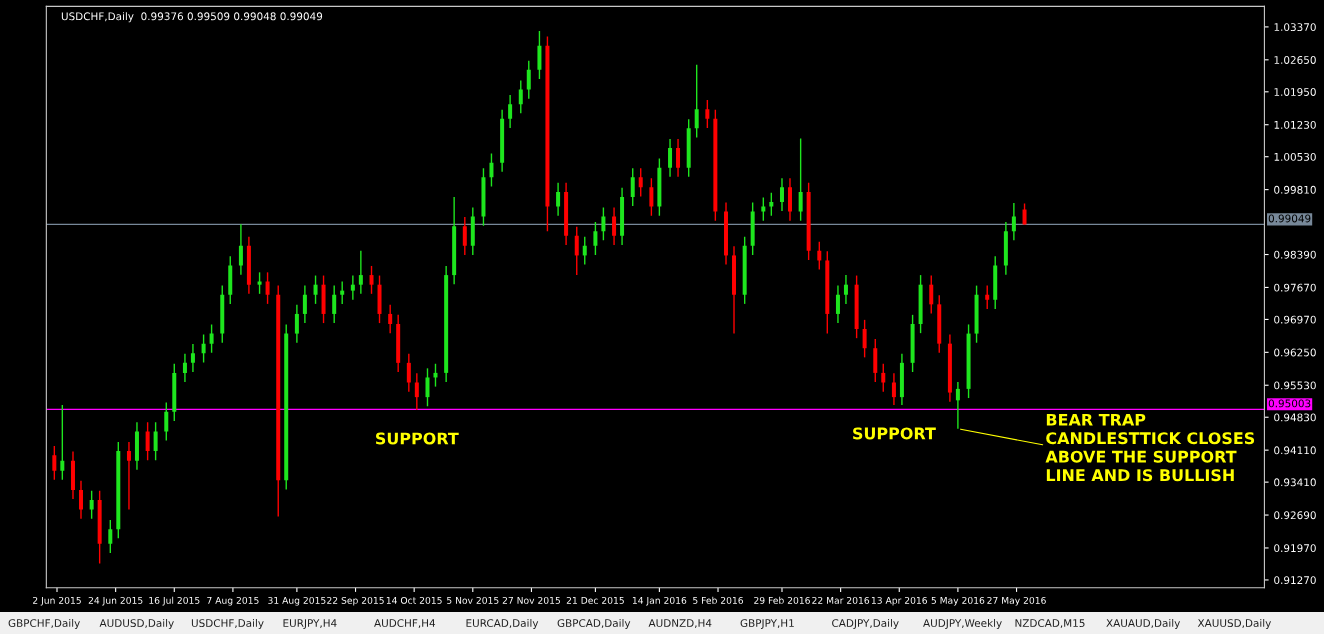 The width and height of the screenshot is (1324, 634). Describe the element at coordinates (1289, 218) in the screenshot. I see `ref-line-label: 0.99049` at that location.